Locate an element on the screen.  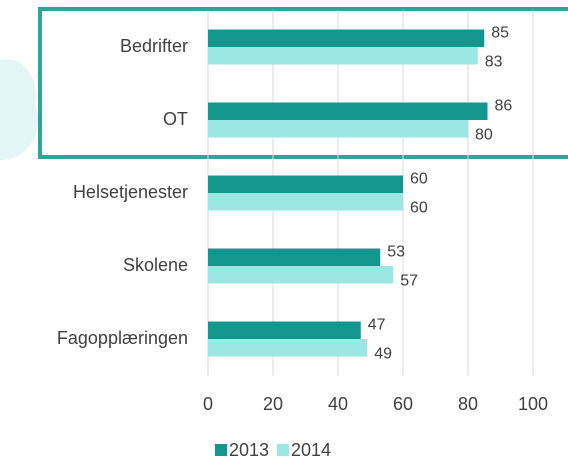
x-tick-label: 0 is located at coordinates (208, 404).